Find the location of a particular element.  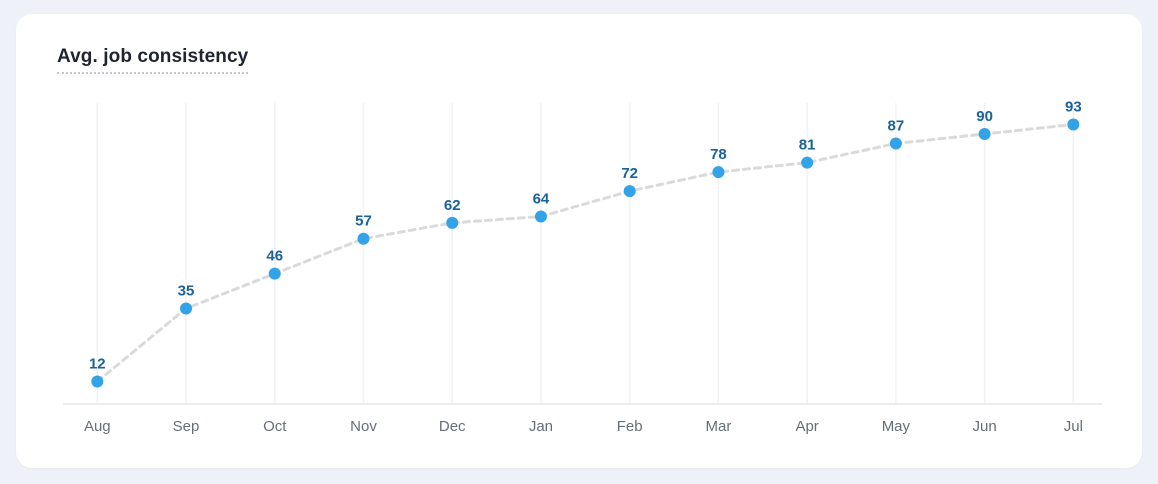

point-label-may: 87 is located at coordinates (896, 126).